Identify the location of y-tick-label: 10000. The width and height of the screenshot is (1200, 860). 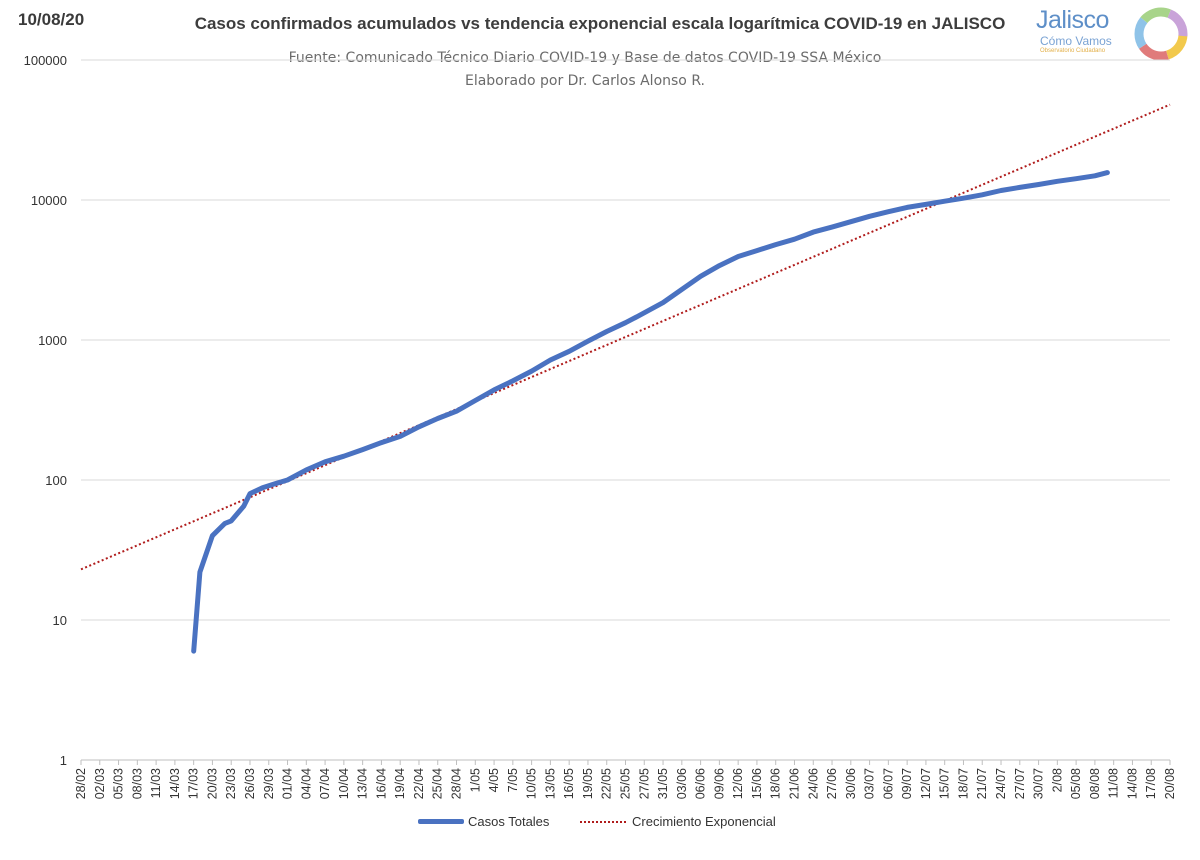
(49, 200).